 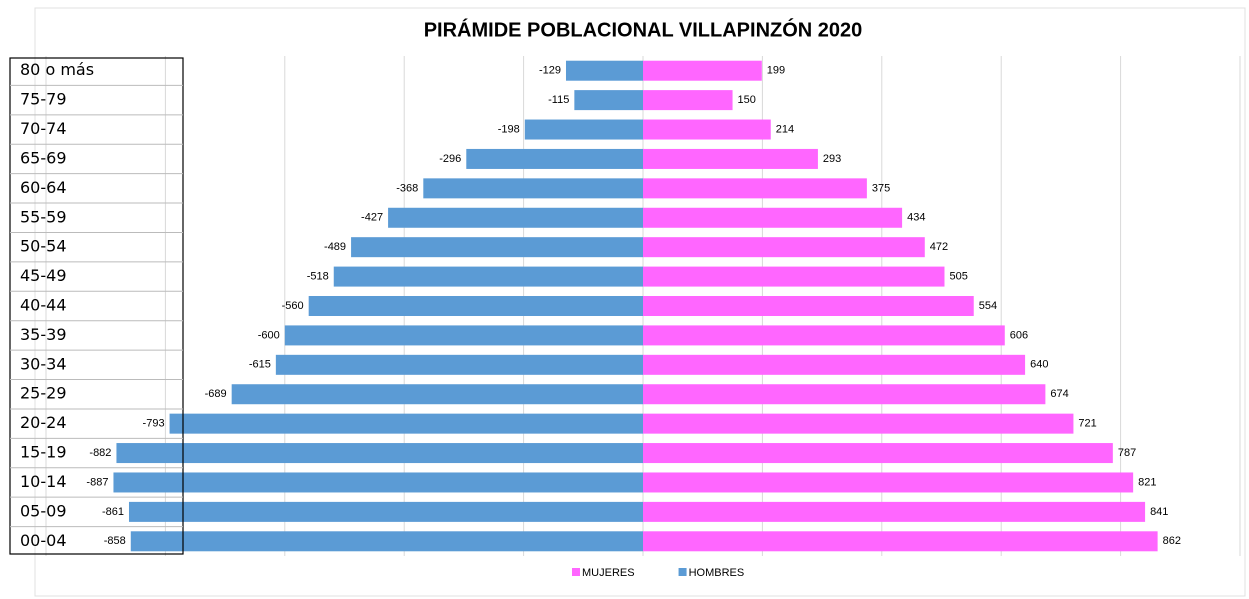 What do you see at coordinates (43, 275) in the screenshot?
I see `y-tick-label: 45-49` at bounding box center [43, 275].